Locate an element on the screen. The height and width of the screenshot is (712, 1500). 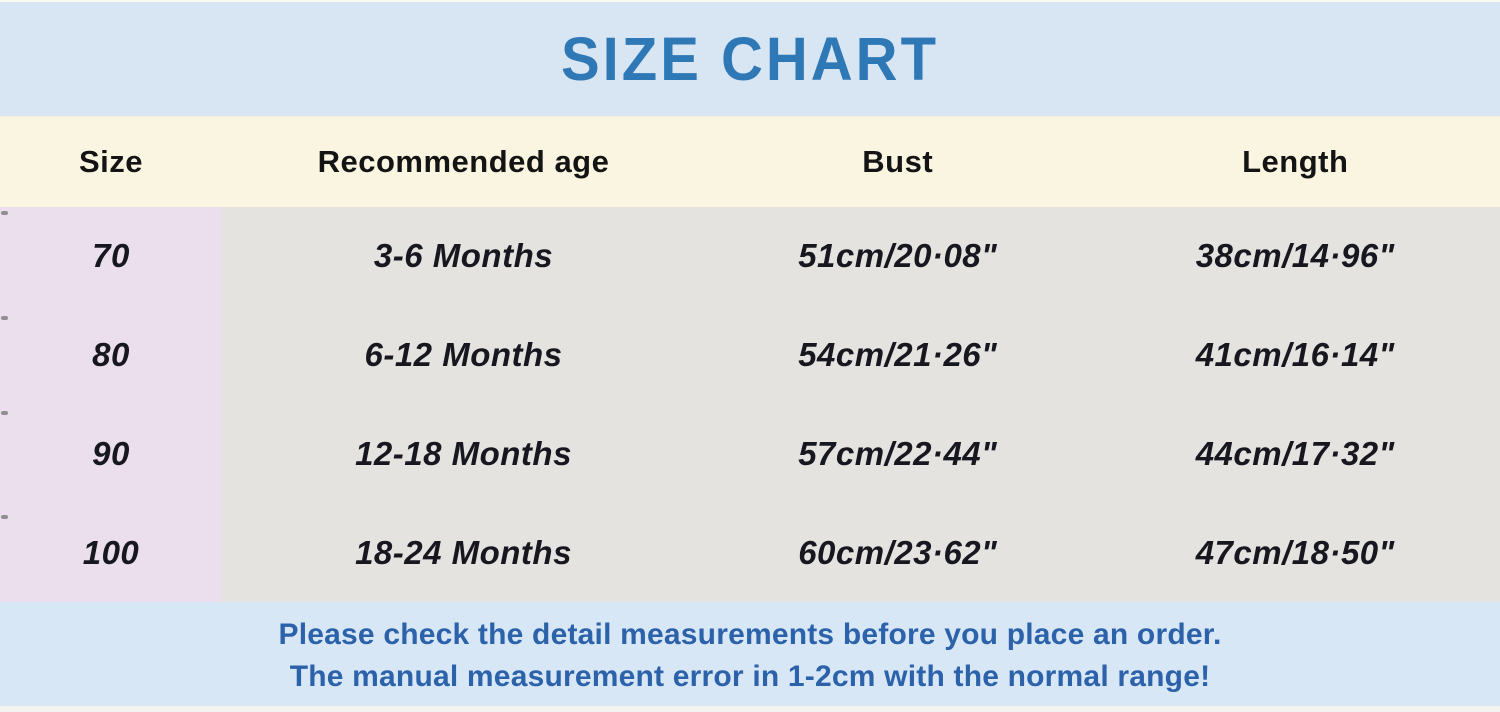
cell-size: 80 is located at coordinates (111, 355).